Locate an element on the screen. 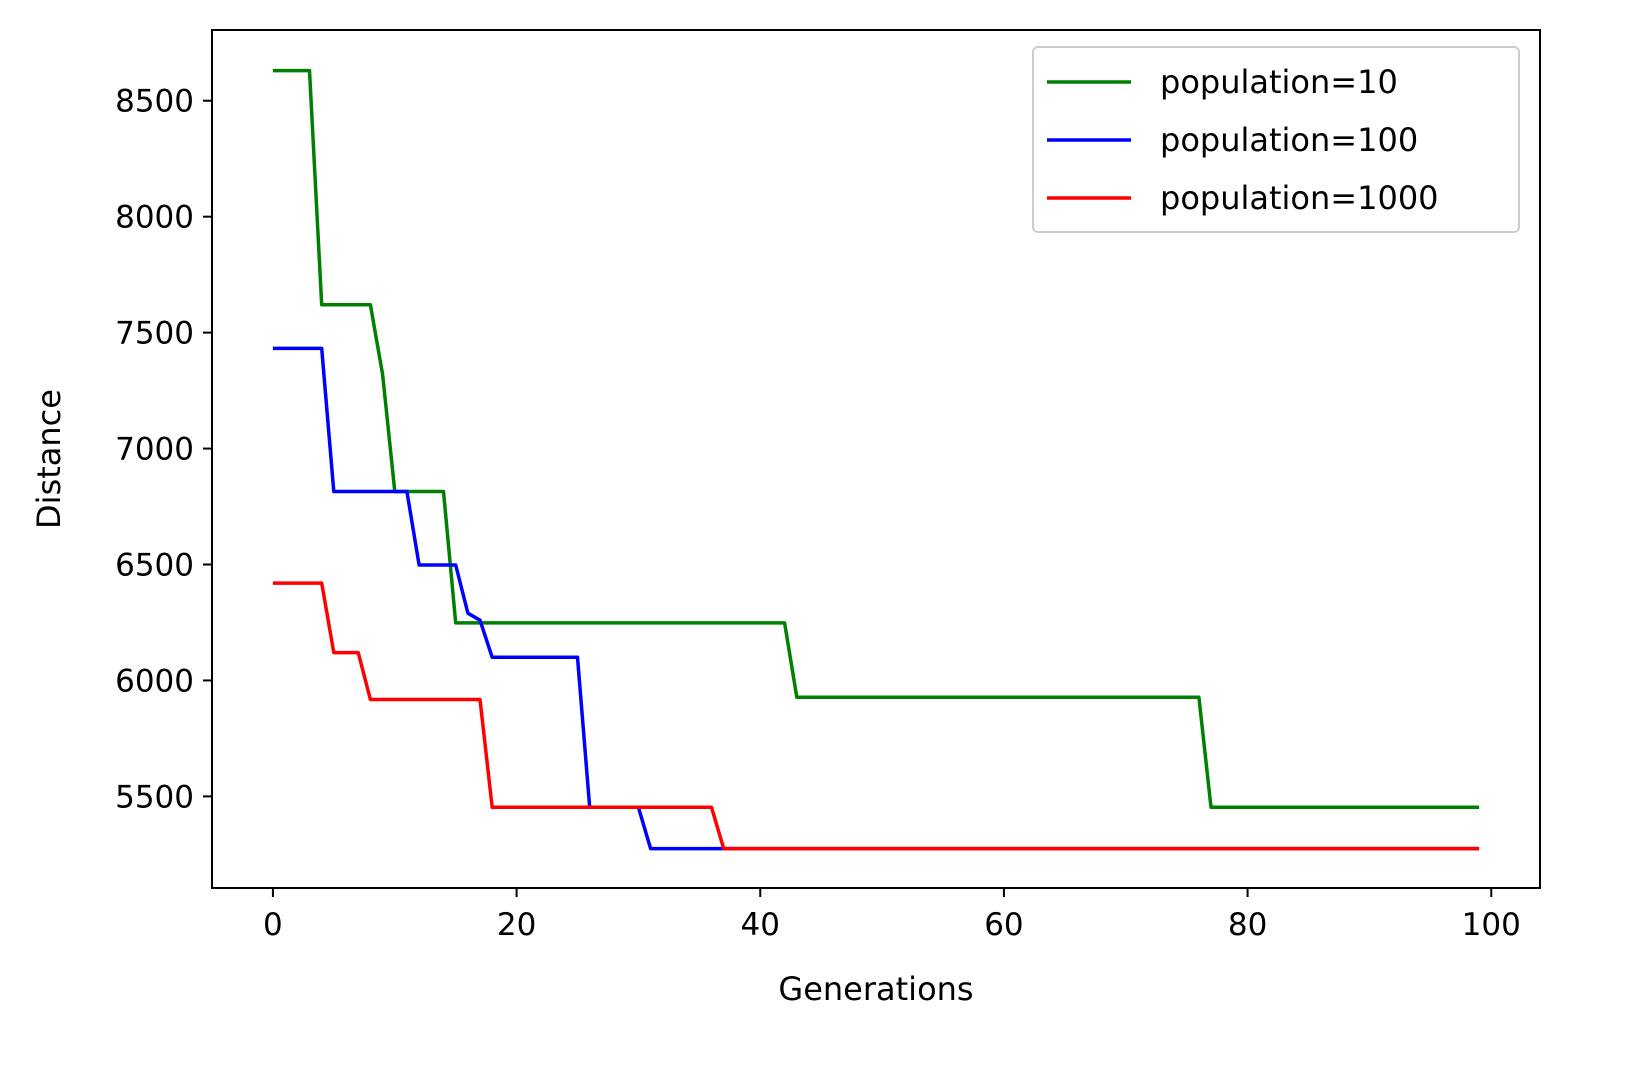 This screenshot has width=1646, height=1091. y-tick-label: 8500 is located at coordinates (154, 102).